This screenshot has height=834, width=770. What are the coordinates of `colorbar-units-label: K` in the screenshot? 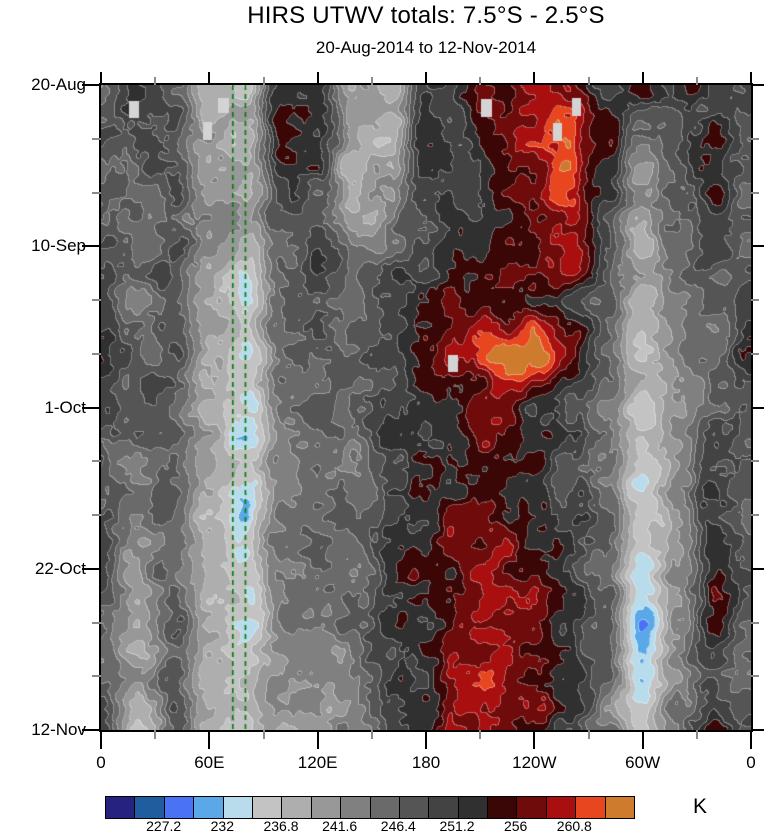 It's located at (699, 806).